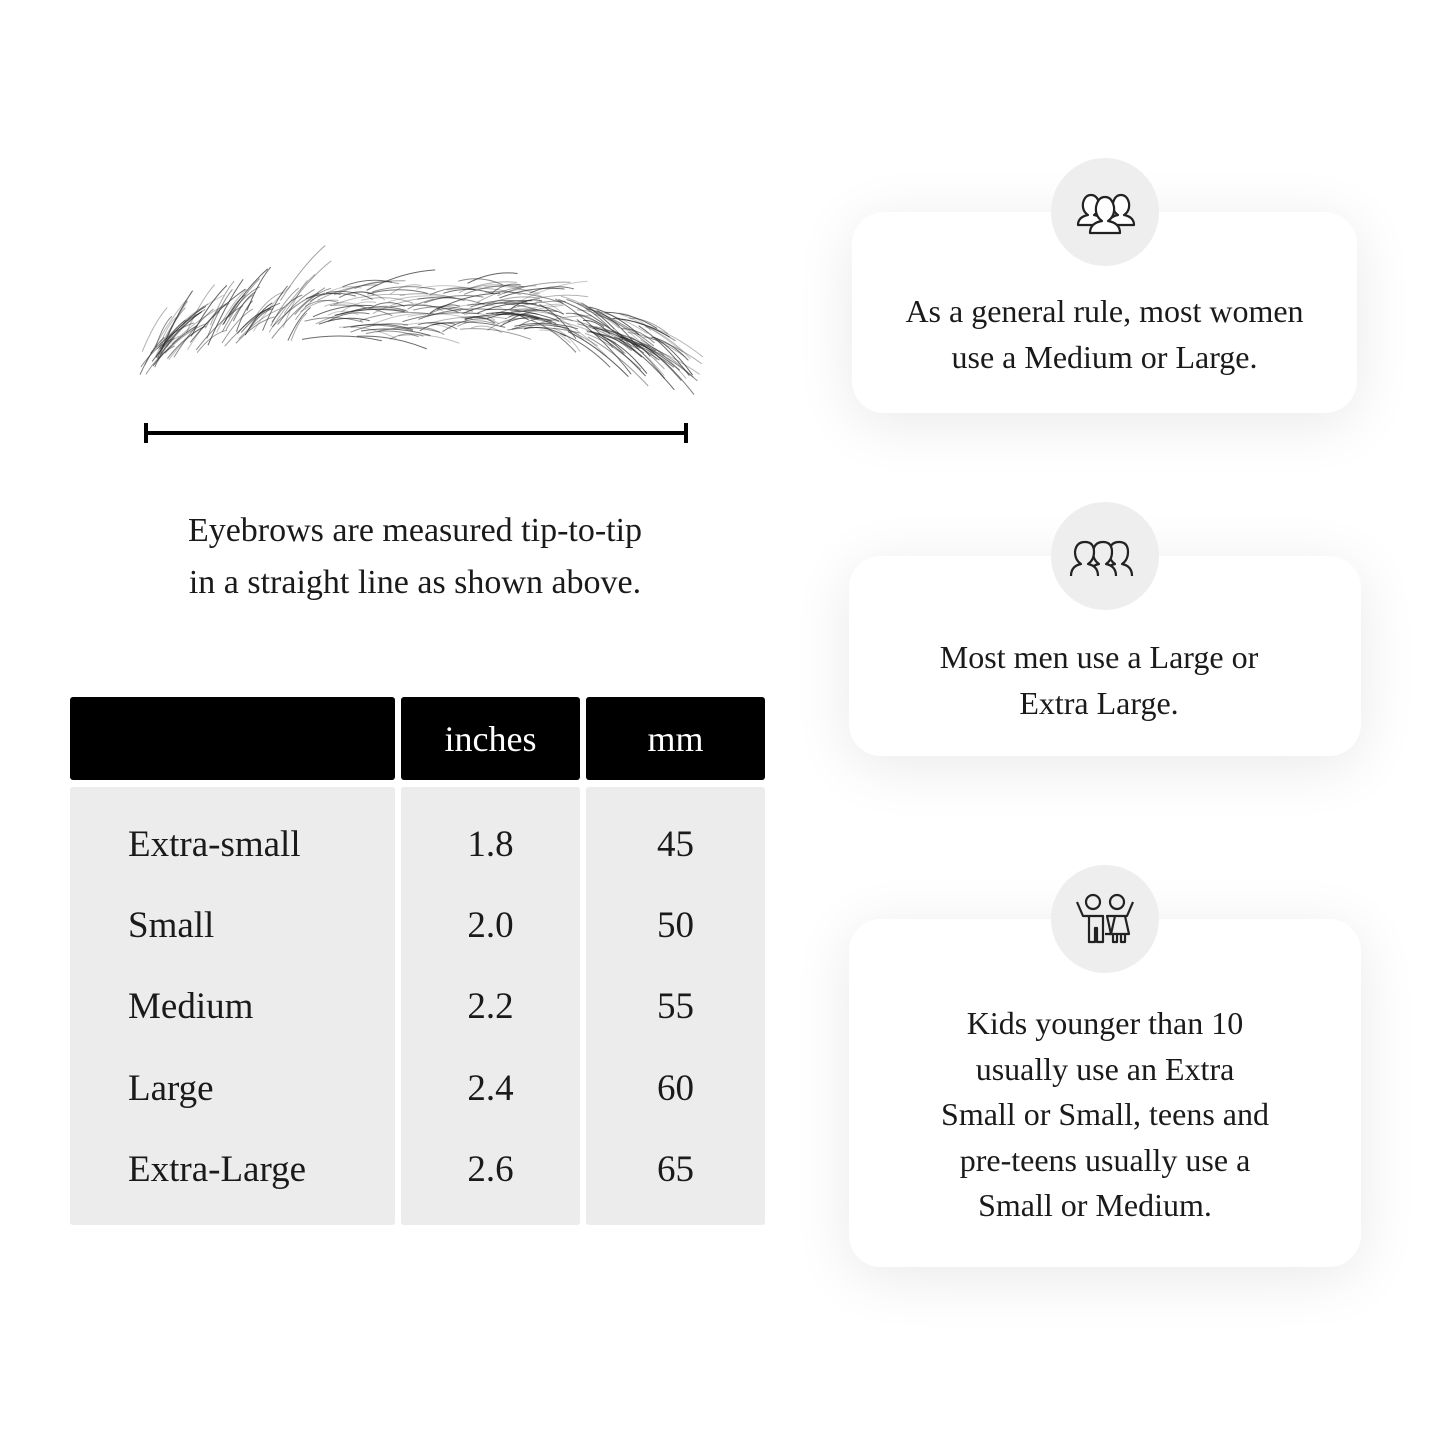 The height and width of the screenshot is (1445, 1445). I want to click on kids-icon, so click(1105, 919).